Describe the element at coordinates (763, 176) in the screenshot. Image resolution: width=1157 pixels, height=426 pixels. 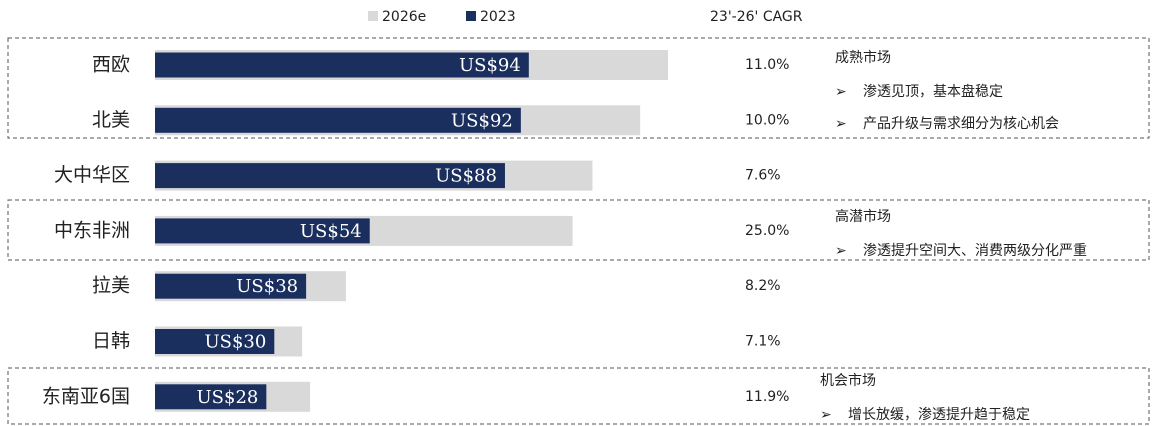
I see `cagr-label: 7.6%` at that location.